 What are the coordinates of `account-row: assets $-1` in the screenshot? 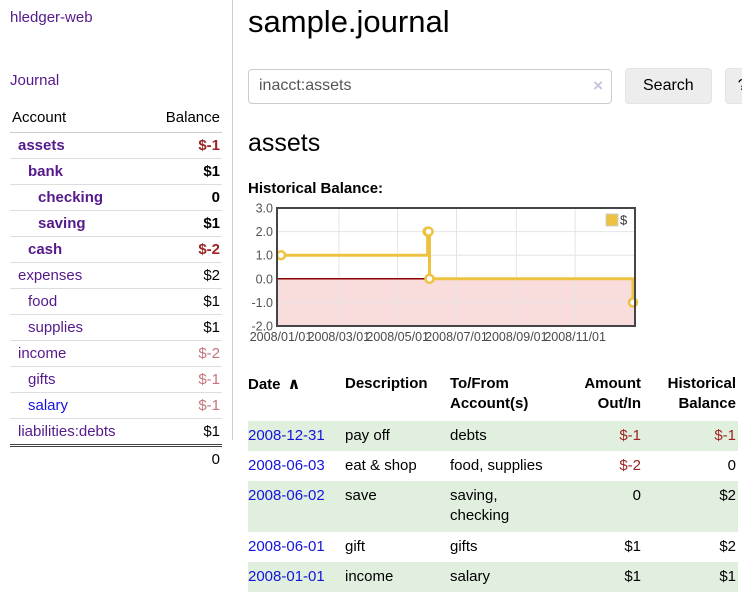 It's located at (116, 146).